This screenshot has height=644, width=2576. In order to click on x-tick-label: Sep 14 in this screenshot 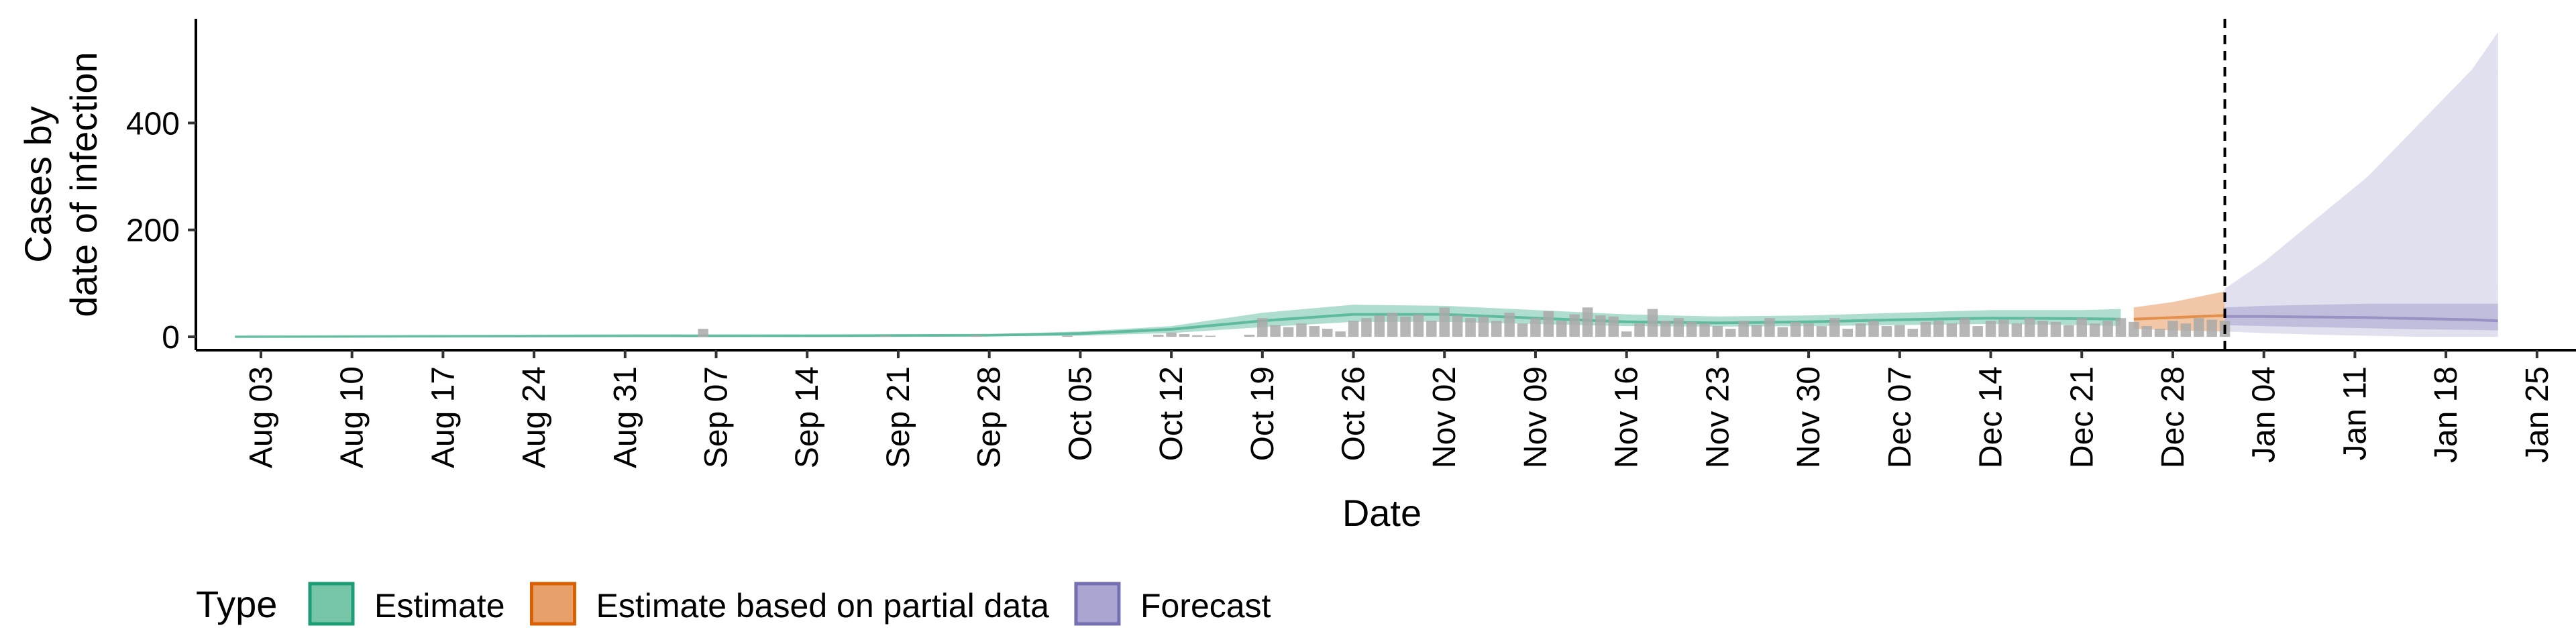, I will do `click(807, 417)`.